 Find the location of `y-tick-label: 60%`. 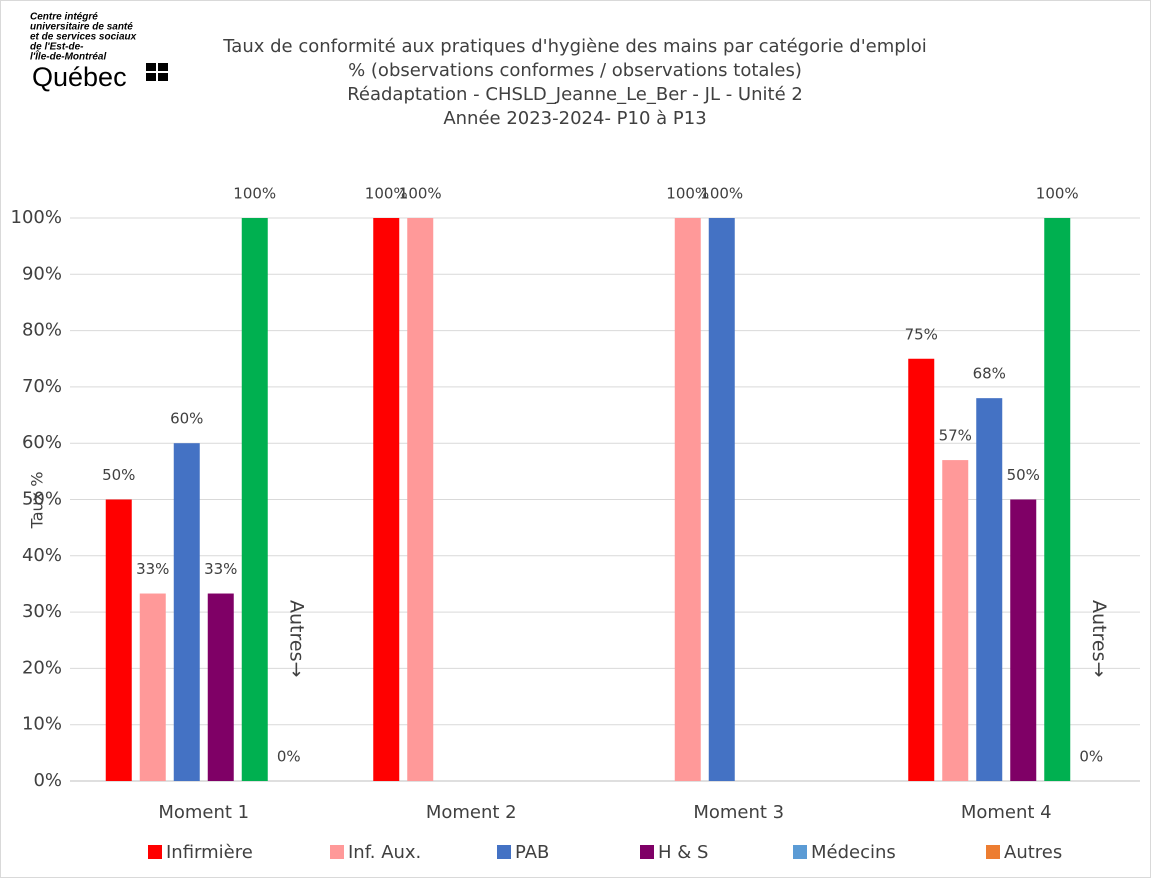

y-tick-label: 60% is located at coordinates (42, 442).